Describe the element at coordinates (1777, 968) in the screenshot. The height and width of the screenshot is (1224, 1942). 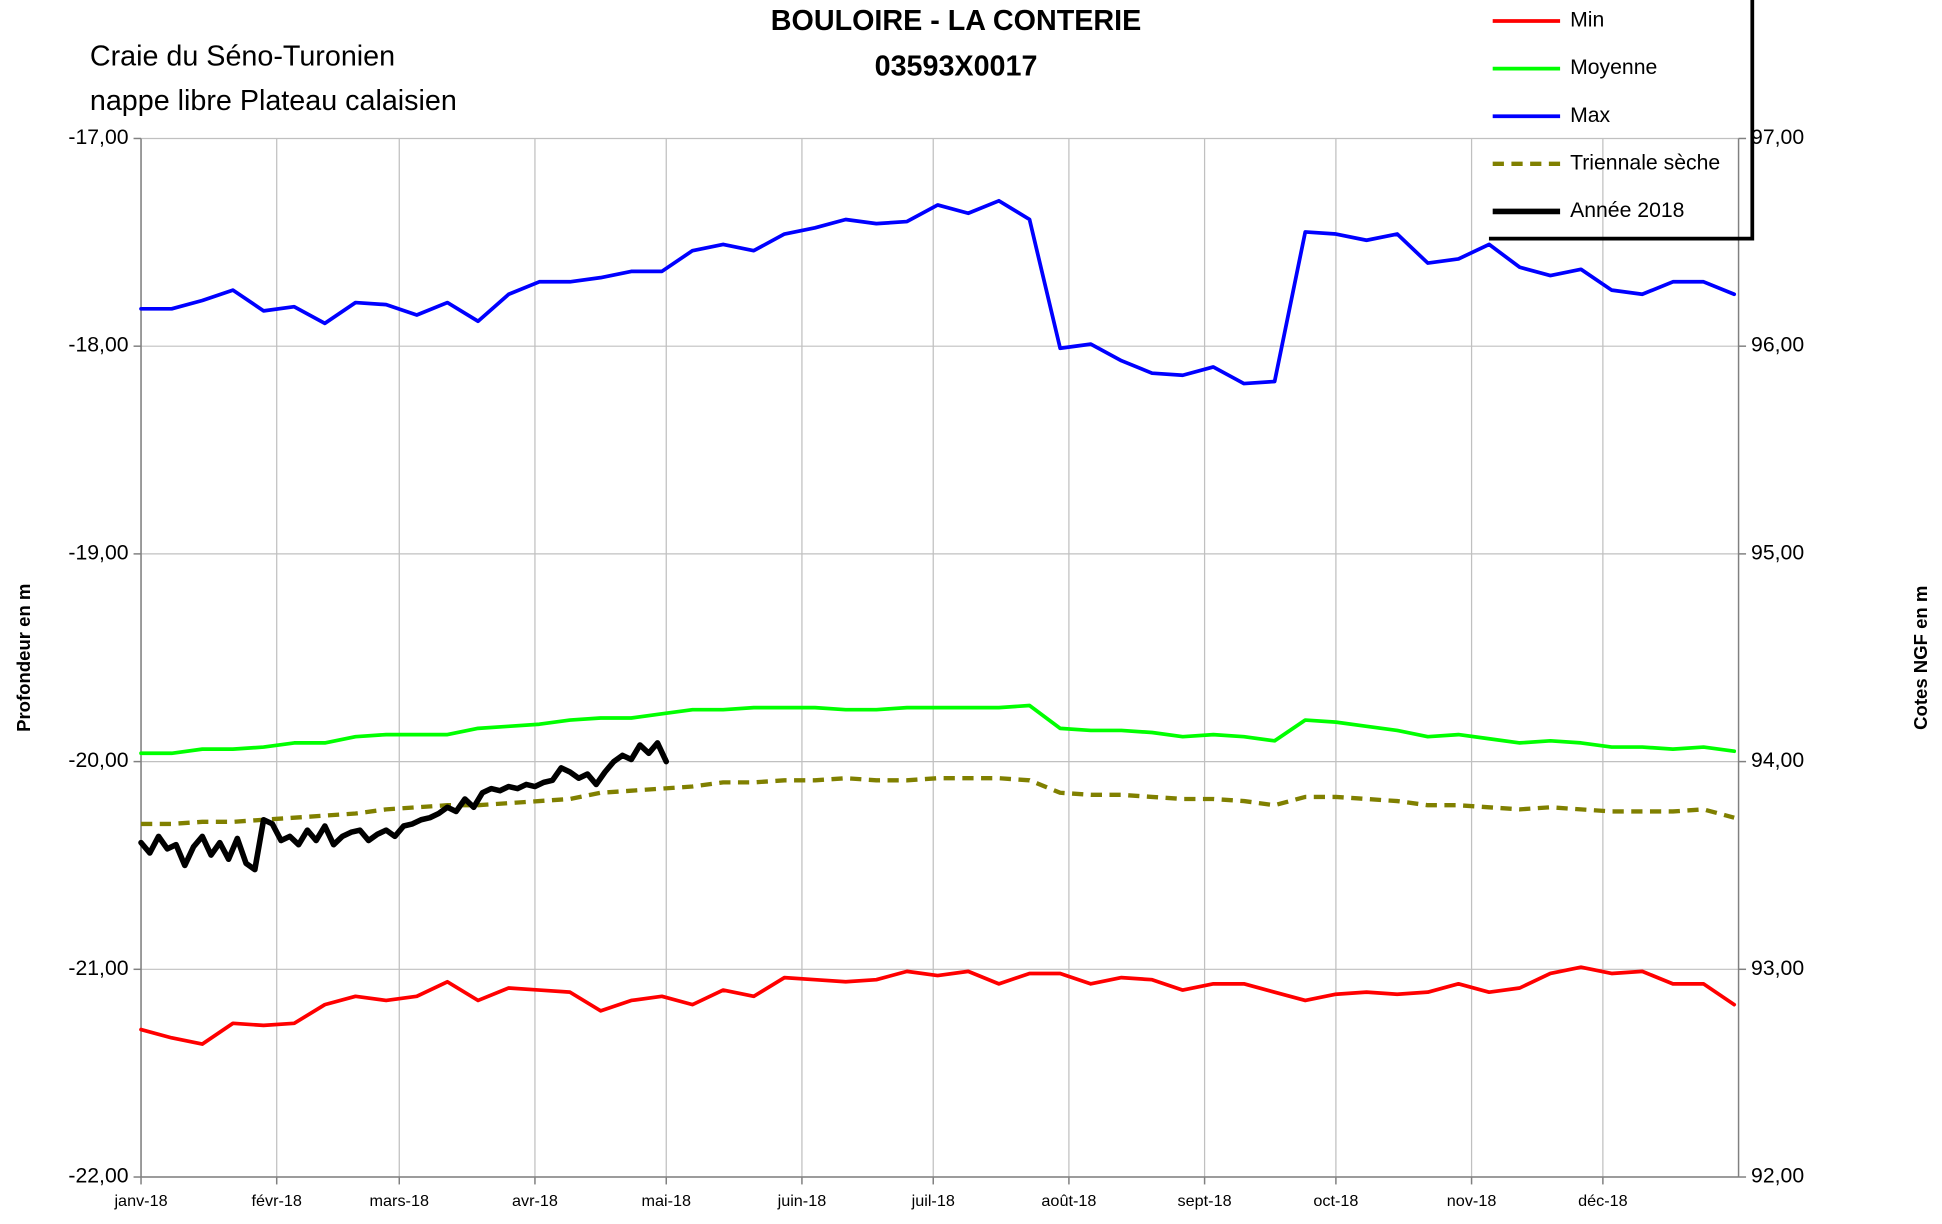
I see `y2-tick-label: 93,00` at that location.